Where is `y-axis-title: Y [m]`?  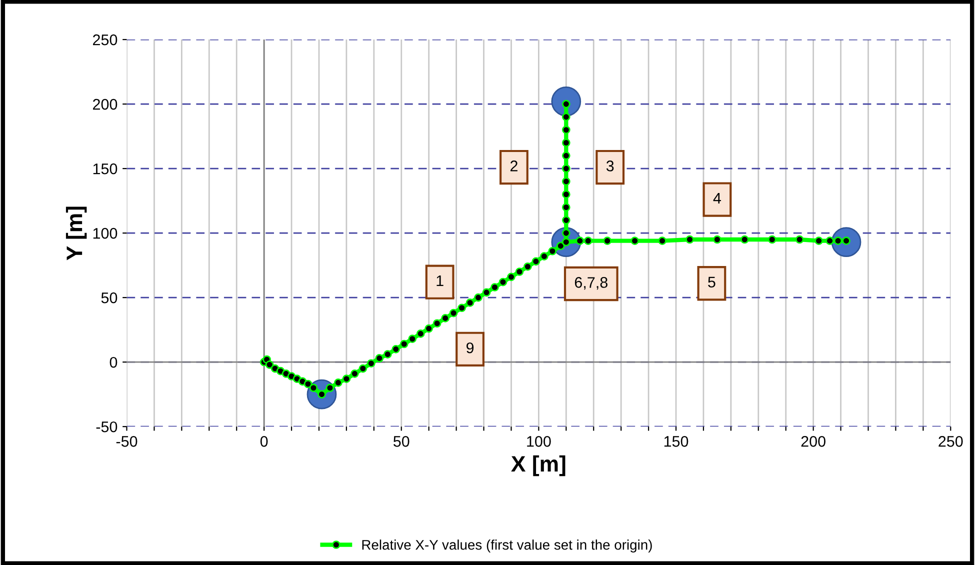
y-axis-title: Y [m] is located at coordinates (76, 233).